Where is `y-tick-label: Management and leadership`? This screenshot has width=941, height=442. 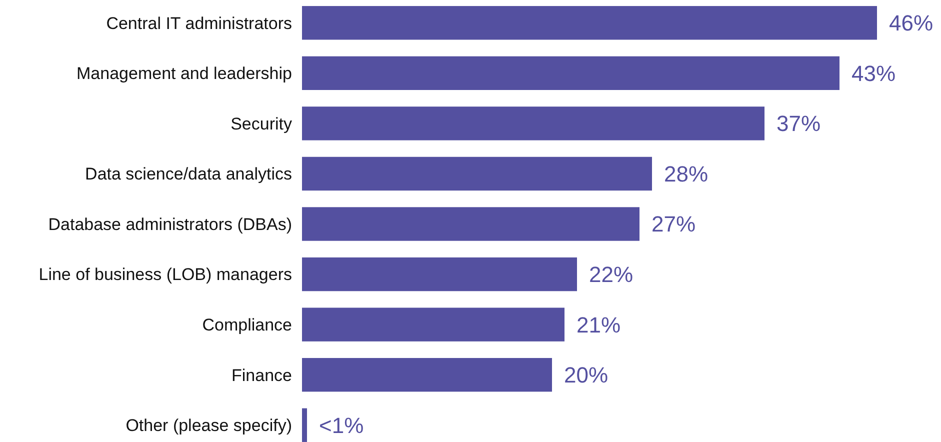
y-tick-label: Management and leadership is located at coordinates (184, 74).